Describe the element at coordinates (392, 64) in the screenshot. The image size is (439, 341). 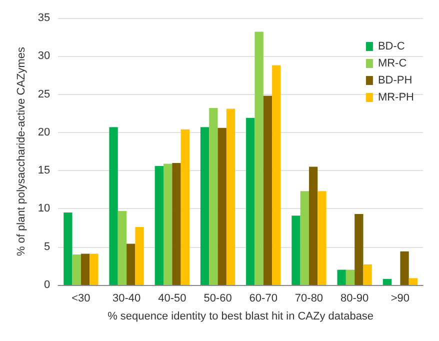
I see `legend-label: MR-C` at that location.